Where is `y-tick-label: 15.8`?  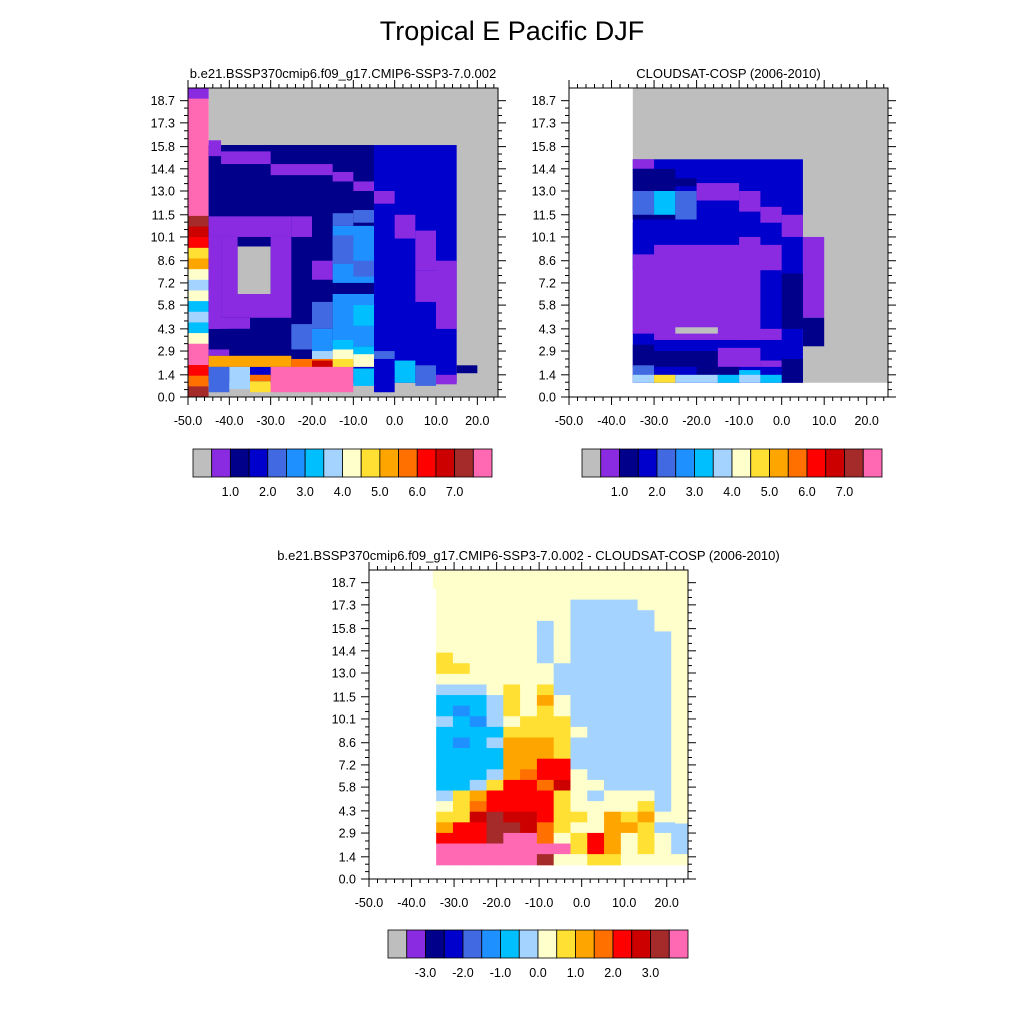
y-tick-label: 15.8 is located at coordinates (344, 629).